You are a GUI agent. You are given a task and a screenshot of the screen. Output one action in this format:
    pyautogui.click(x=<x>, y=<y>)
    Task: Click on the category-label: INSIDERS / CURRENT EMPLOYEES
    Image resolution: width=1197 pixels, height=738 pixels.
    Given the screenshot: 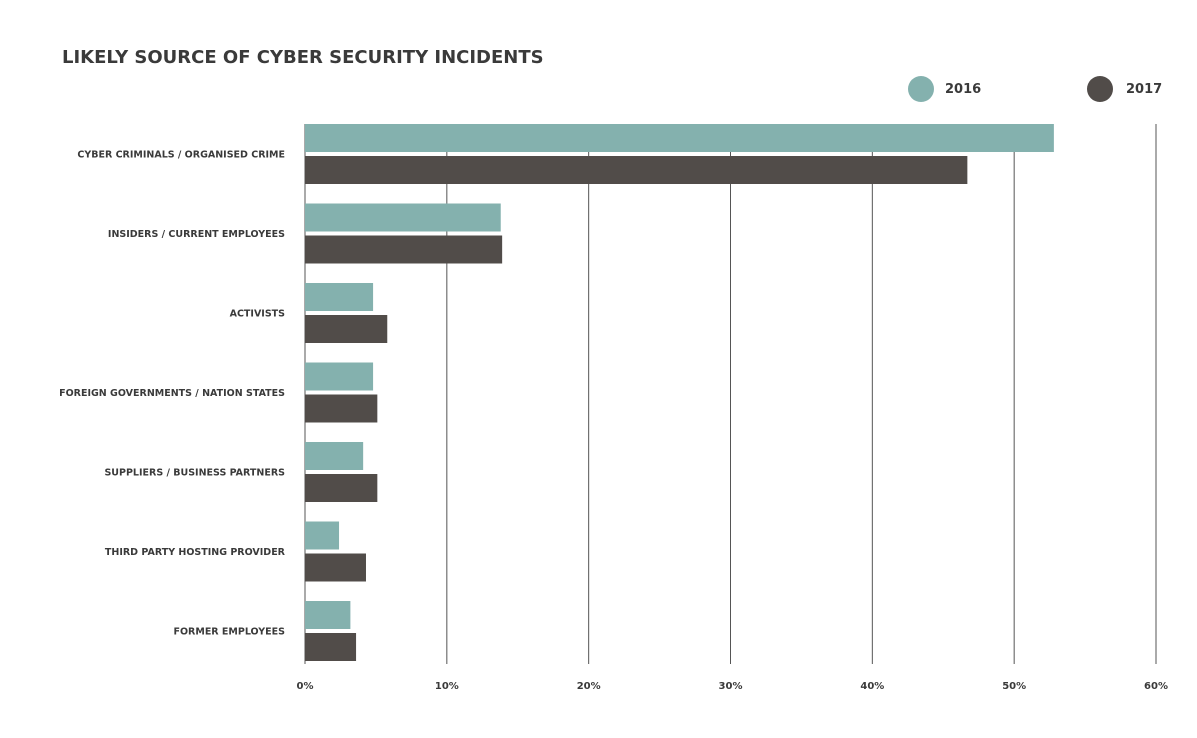 What is the action you would take?
    pyautogui.click(x=196, y=234)
    